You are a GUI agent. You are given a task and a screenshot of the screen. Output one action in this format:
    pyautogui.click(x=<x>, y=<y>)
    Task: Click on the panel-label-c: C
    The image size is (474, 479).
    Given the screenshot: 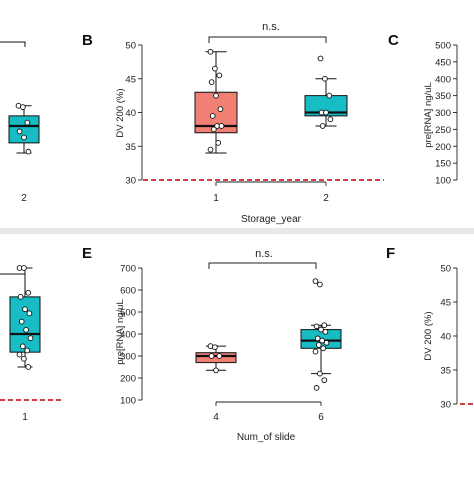 What is the action you would take?
    pyautogui.click(x=393, y=40)
    